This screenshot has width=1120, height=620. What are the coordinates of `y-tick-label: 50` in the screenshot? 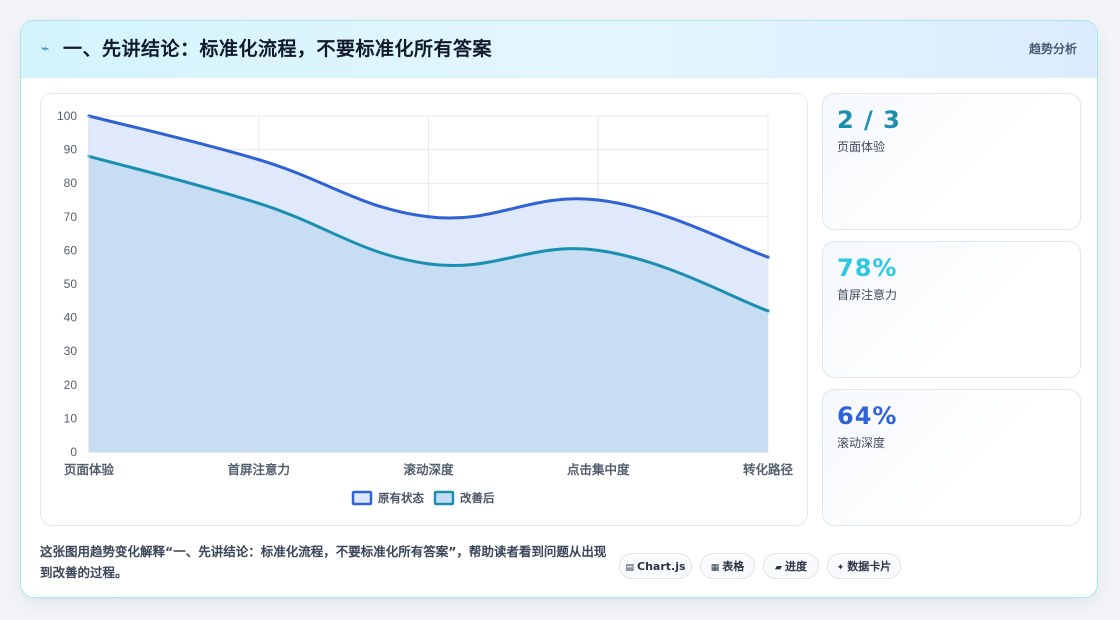 It's located at (71, 284).